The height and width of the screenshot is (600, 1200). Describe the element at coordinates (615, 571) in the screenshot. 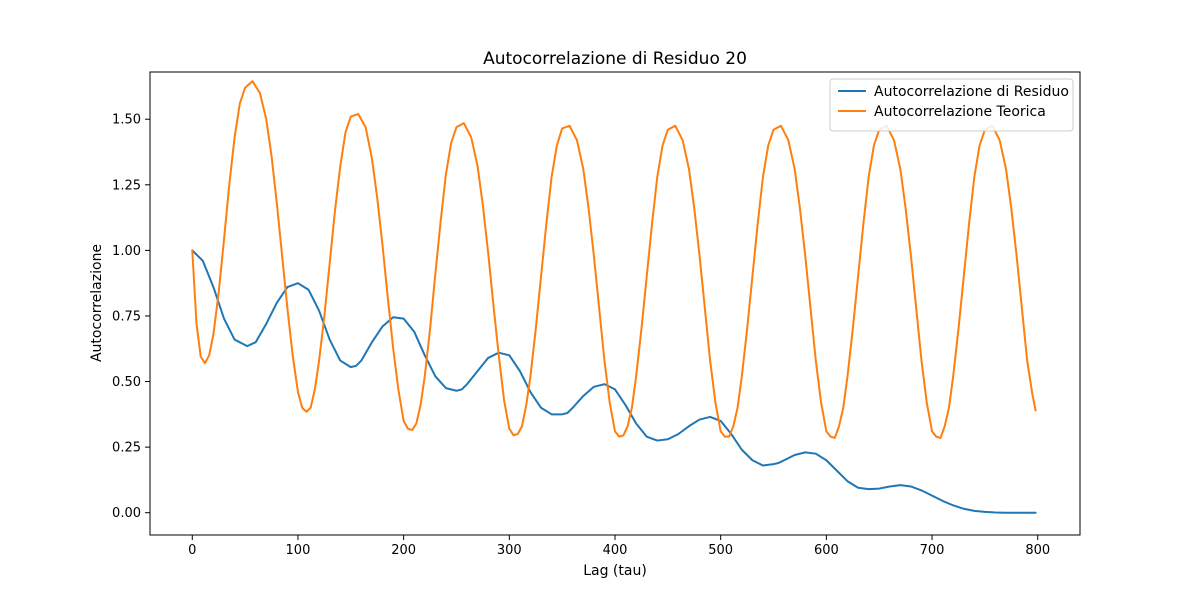

I see `x-axis-label: Lag (tau)` at that location.